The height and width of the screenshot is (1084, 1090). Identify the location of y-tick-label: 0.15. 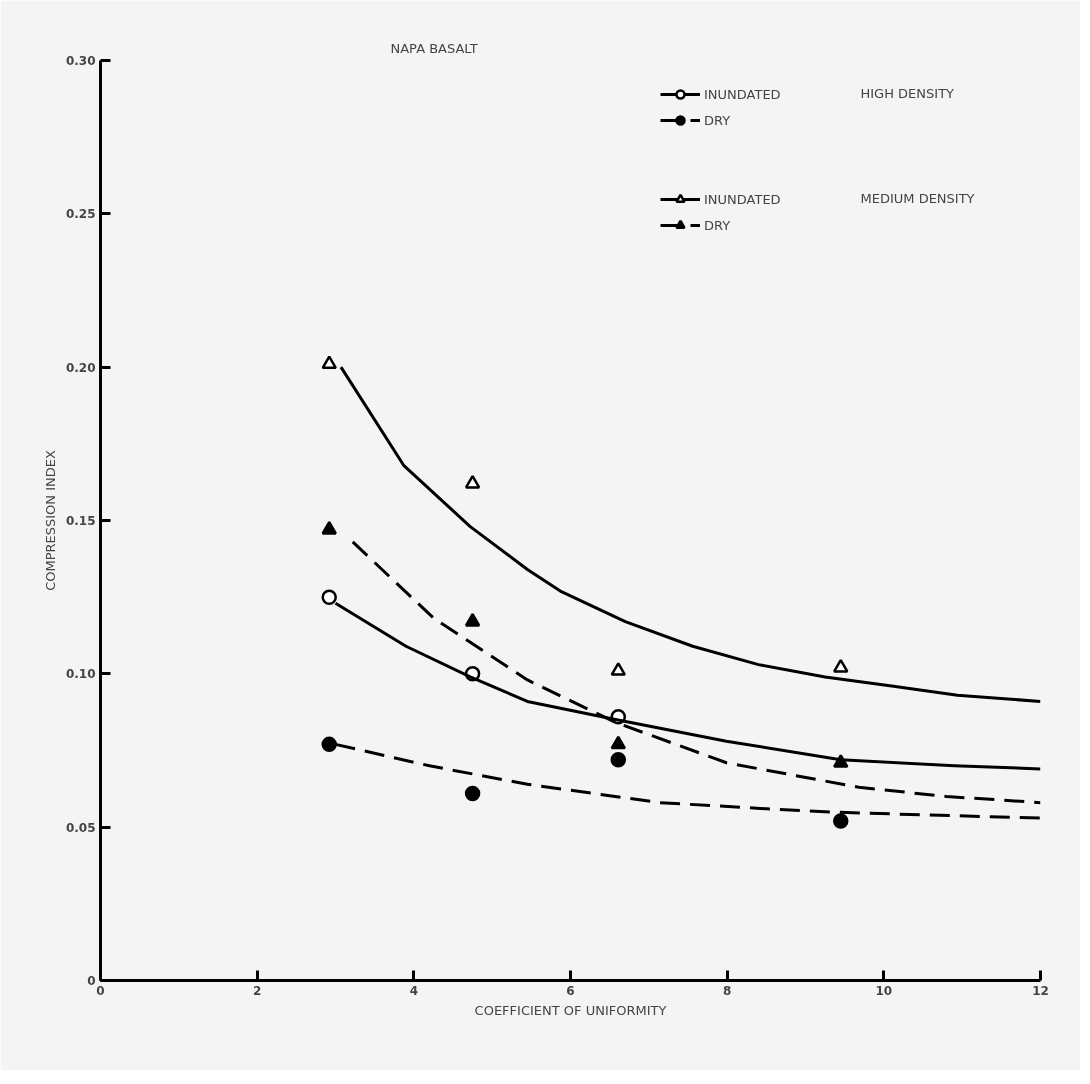
(80, 521).